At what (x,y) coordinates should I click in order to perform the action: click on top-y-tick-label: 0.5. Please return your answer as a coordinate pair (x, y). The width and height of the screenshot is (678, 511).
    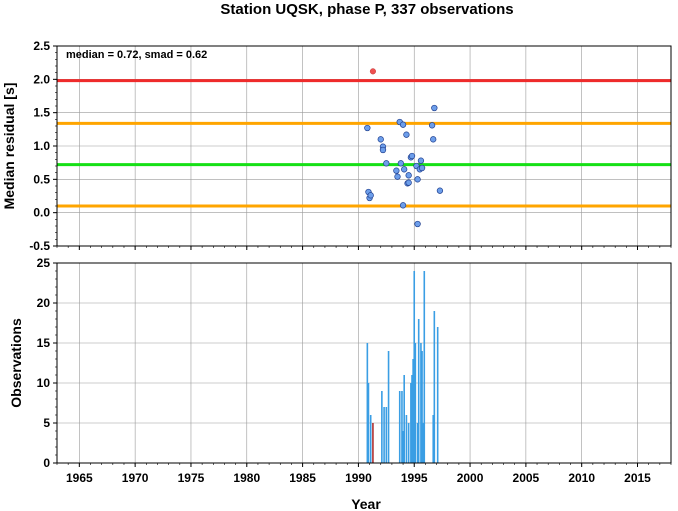
    Looking at the image, I should click on (41, 179).